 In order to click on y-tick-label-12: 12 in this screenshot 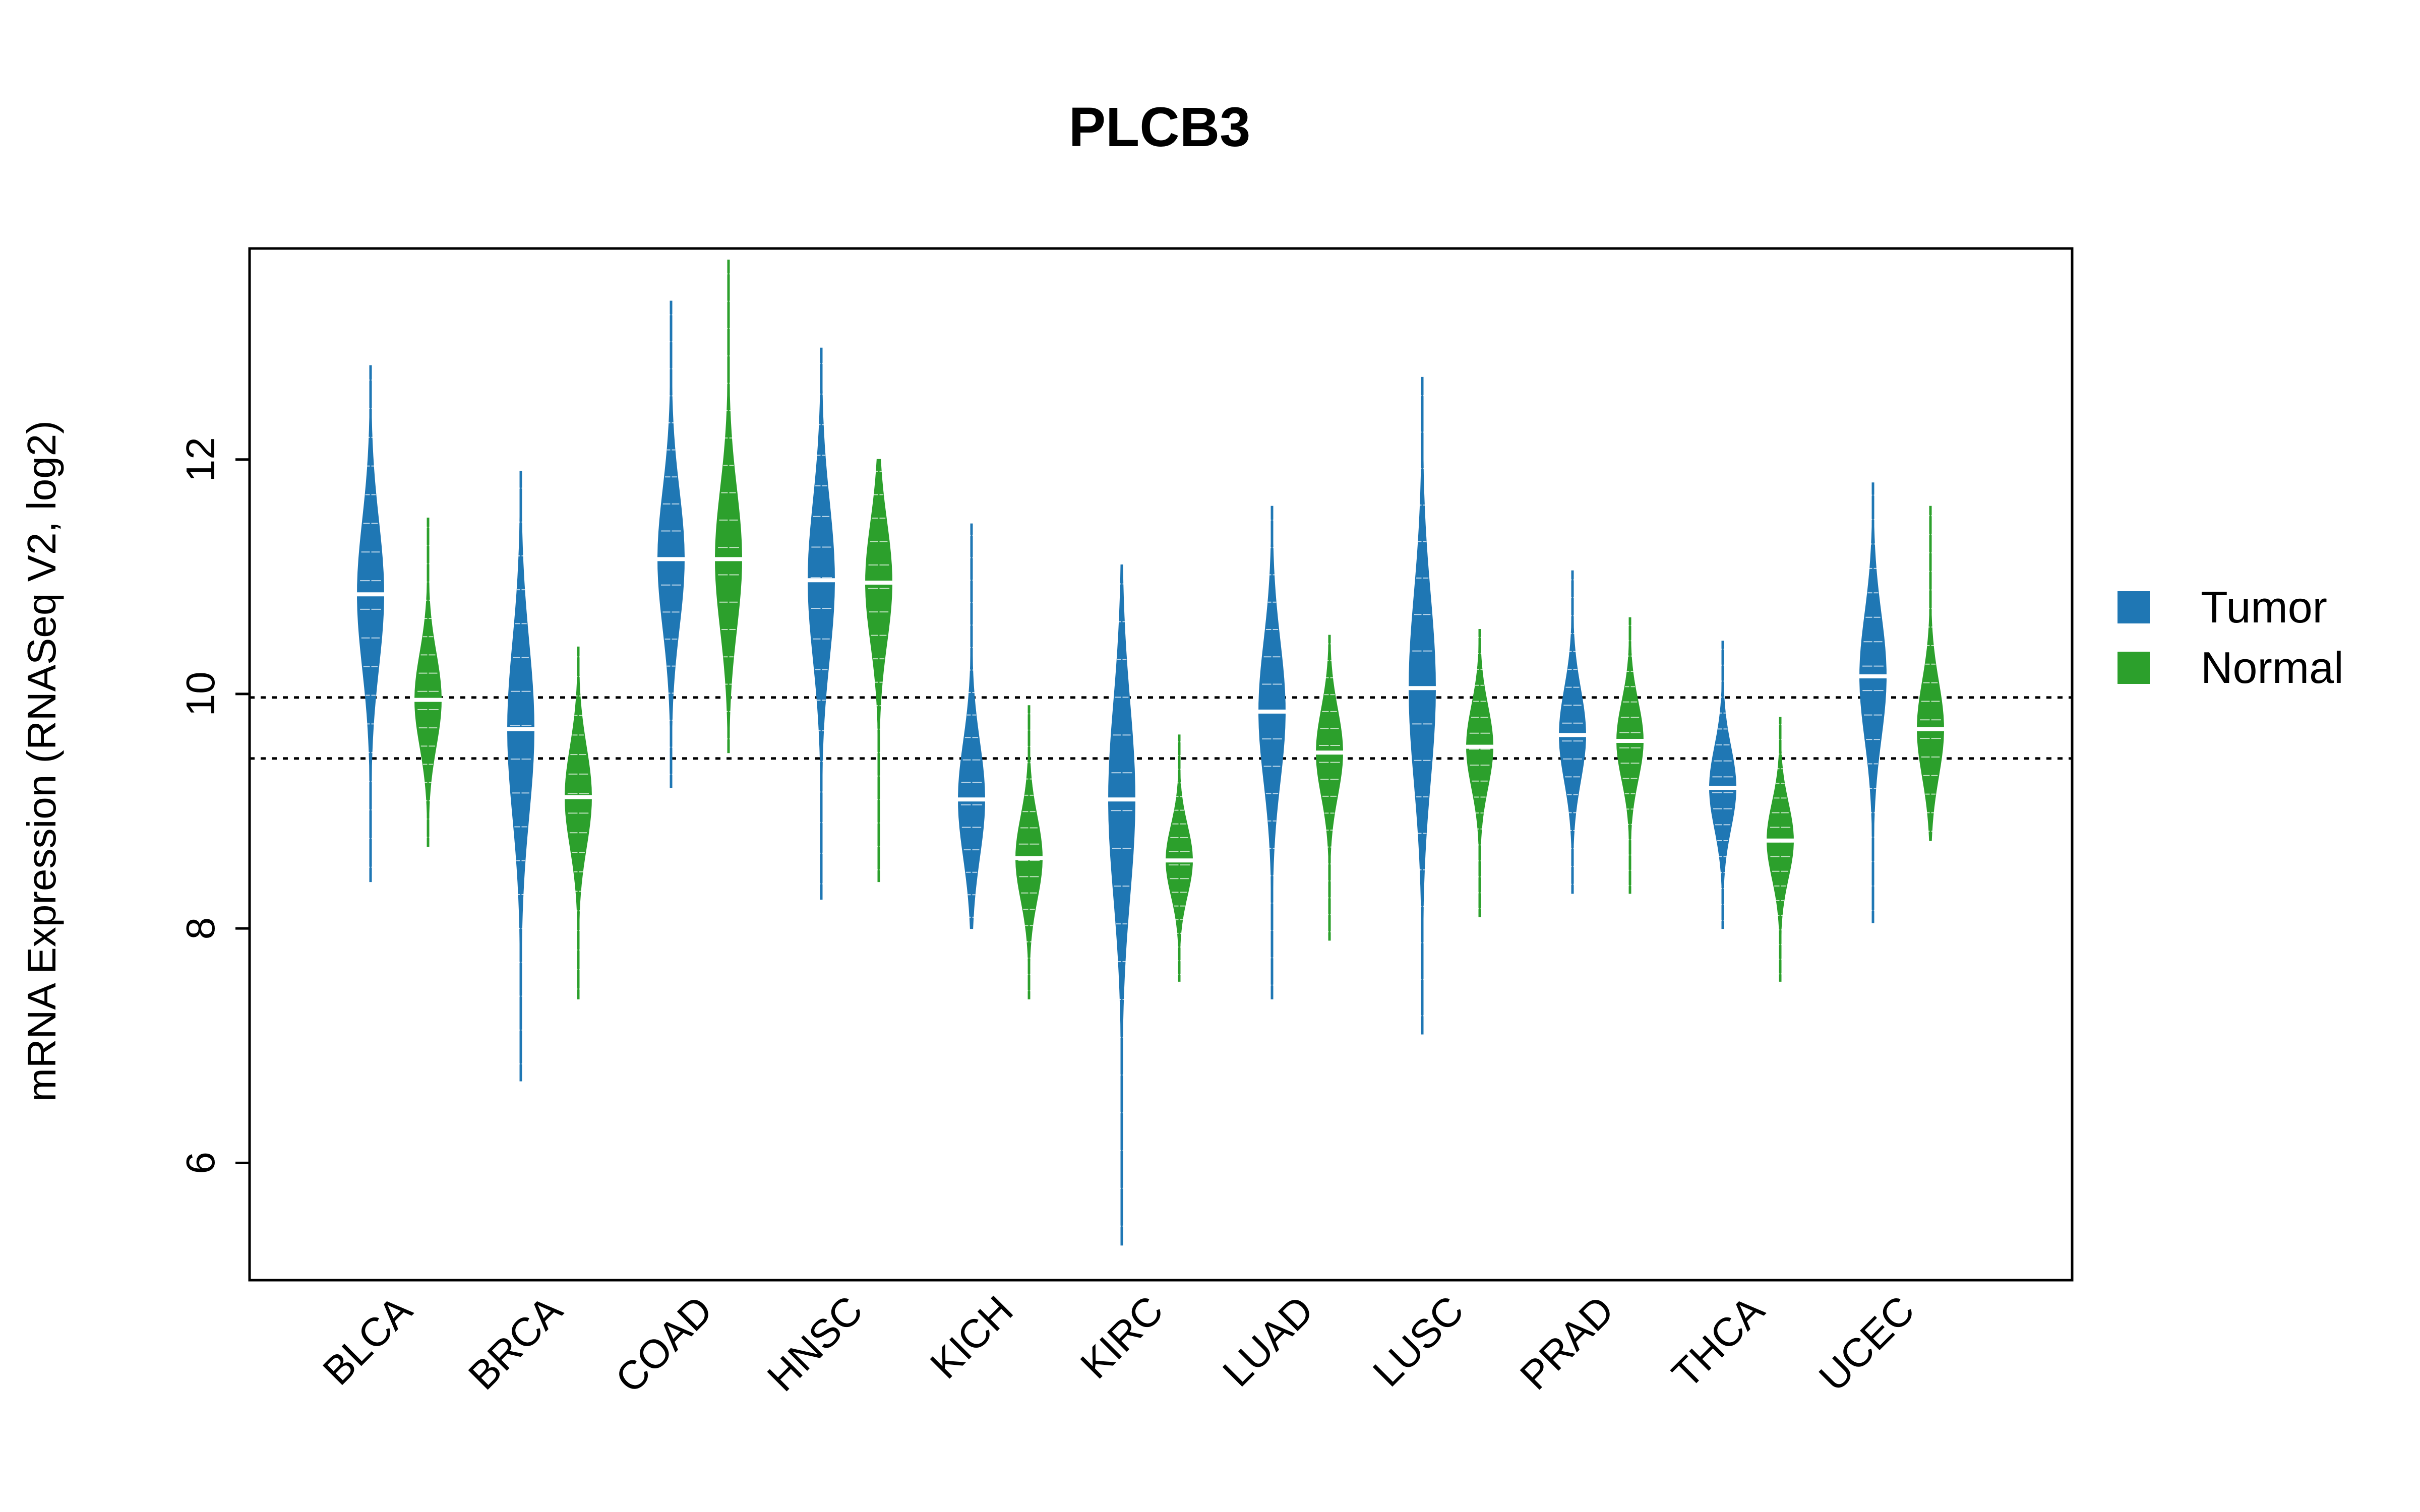, I will do `click(200, 460)`.